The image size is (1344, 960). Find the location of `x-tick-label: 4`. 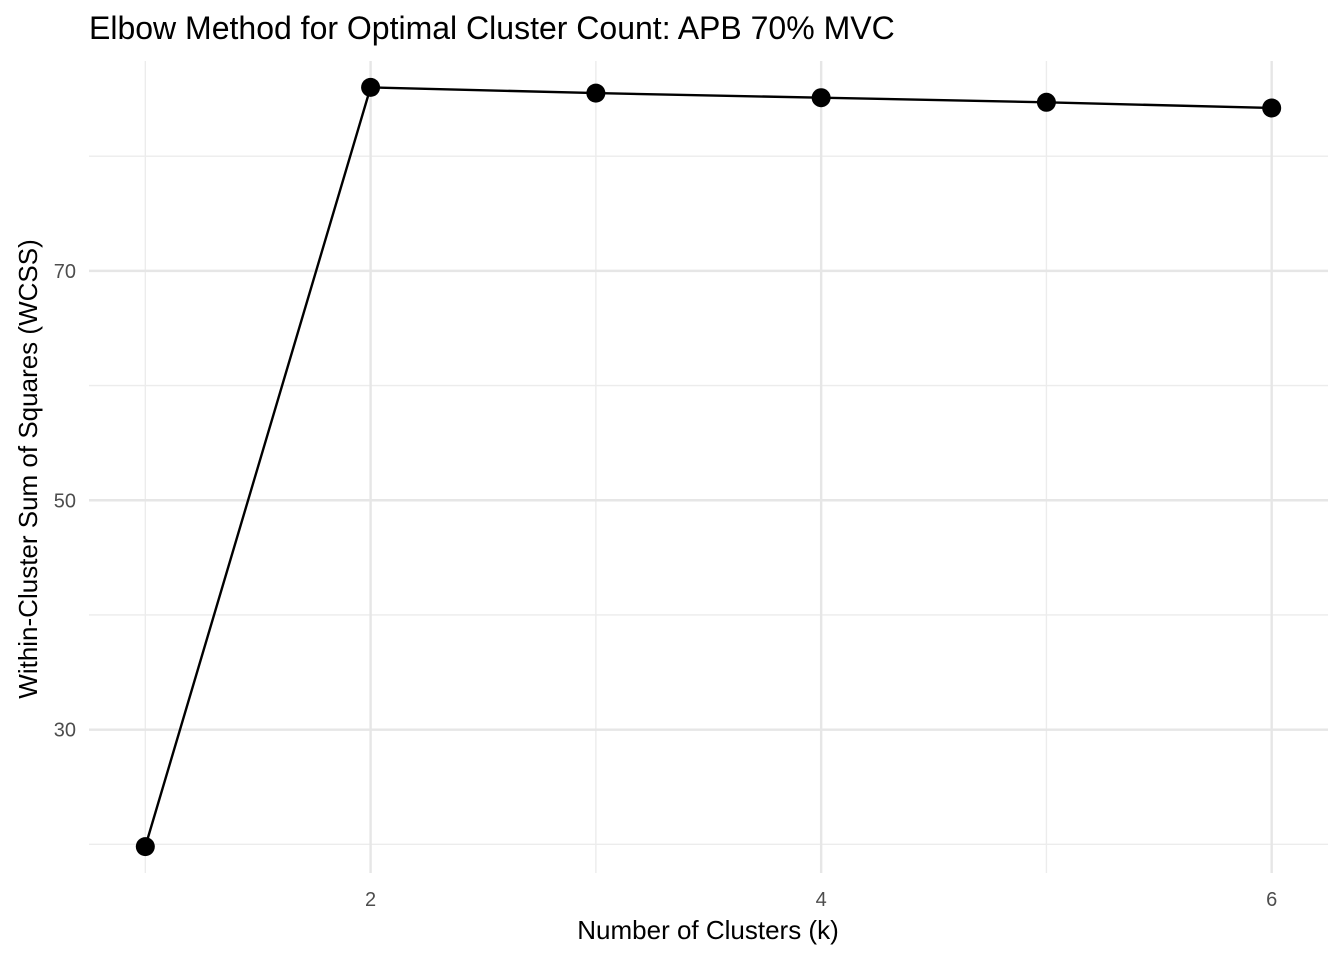

x-tick-label: 4 is located at coordinates (821, 900).